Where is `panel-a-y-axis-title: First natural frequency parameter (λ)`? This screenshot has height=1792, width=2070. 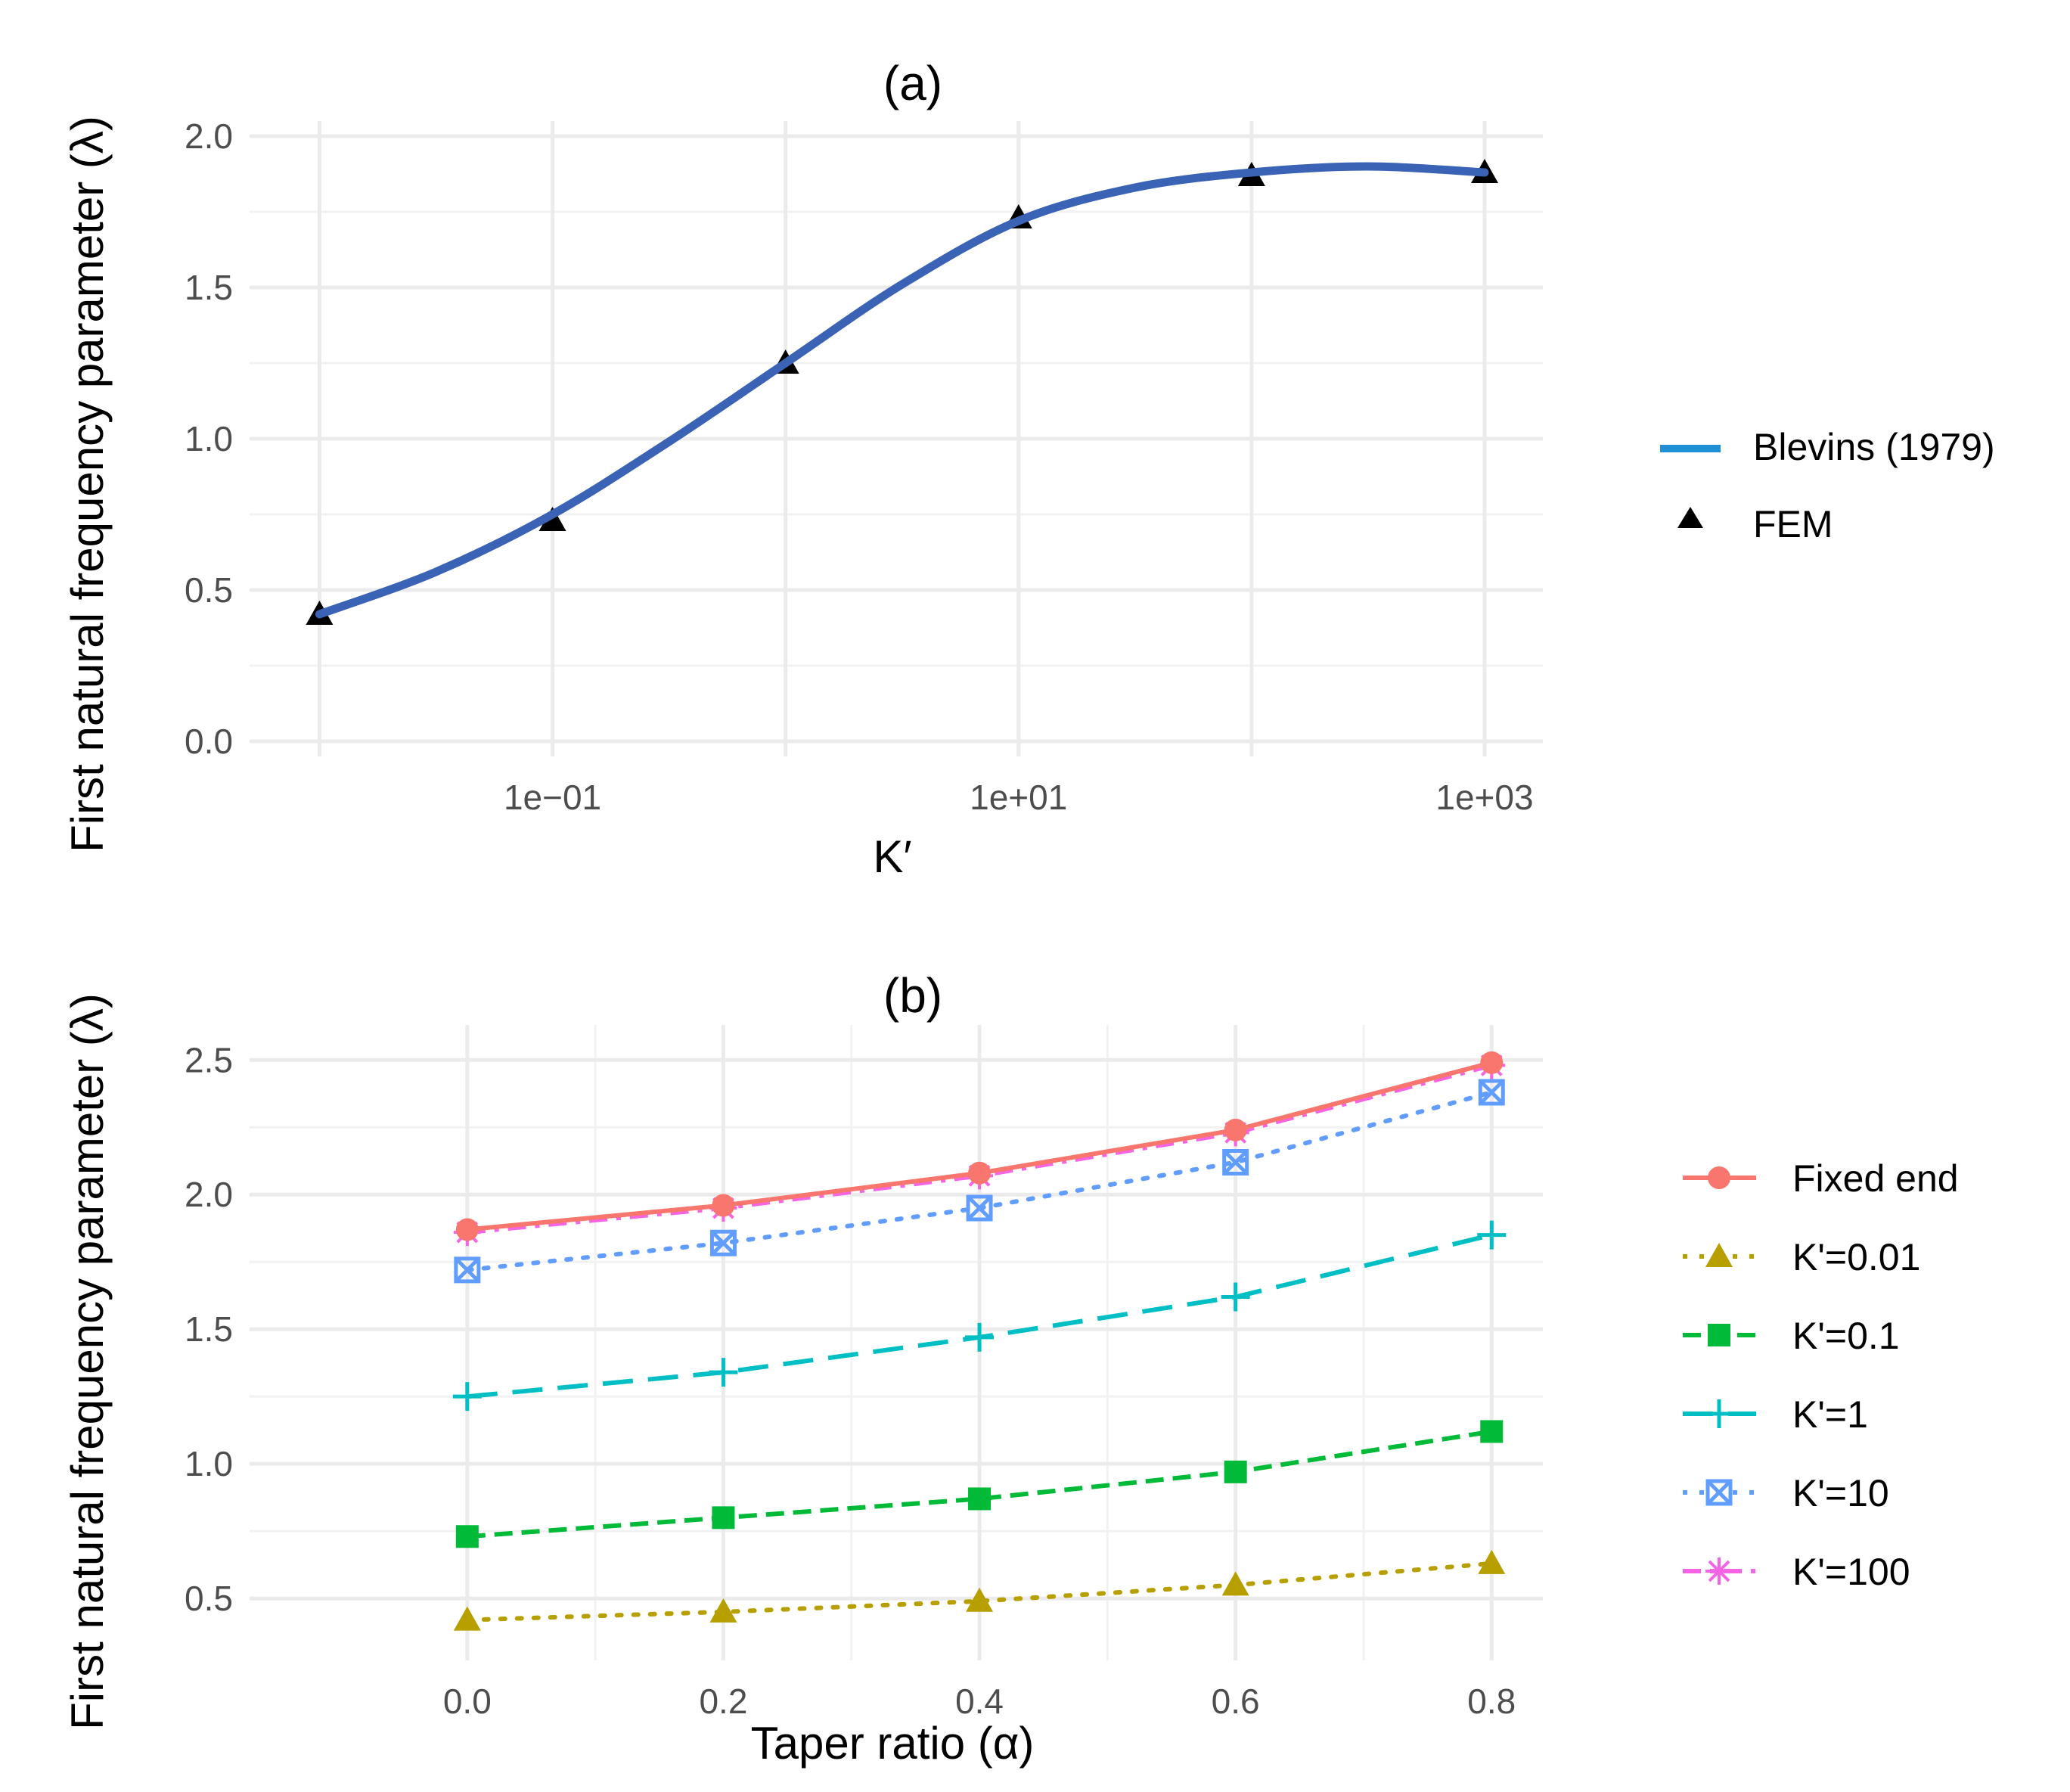
panel-a-y-axis-title: First natural frequency parameter (λ) is located at coordinates (87, 484).